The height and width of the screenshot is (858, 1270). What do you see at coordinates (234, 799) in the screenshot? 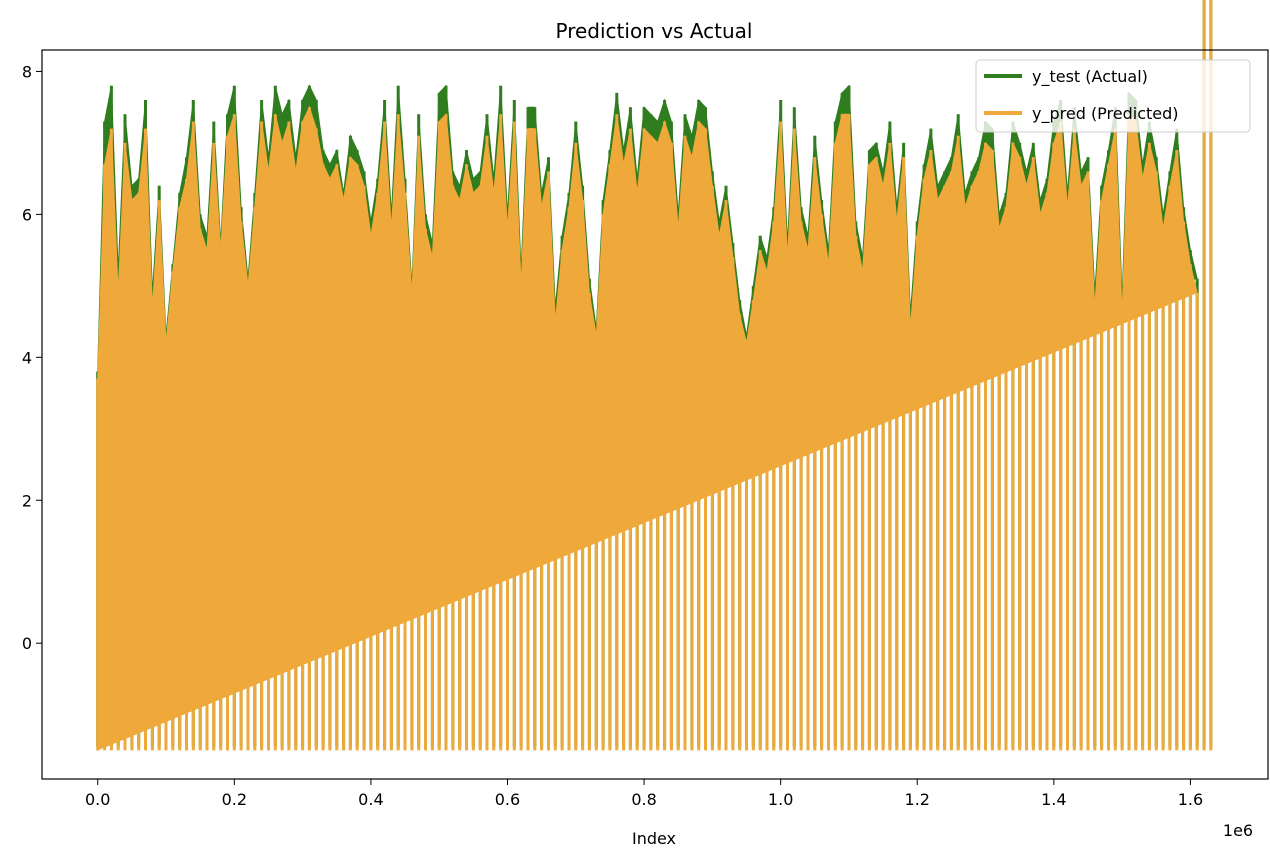
I see `x-tick-label: 0.2` at bounding box center [234, 799].